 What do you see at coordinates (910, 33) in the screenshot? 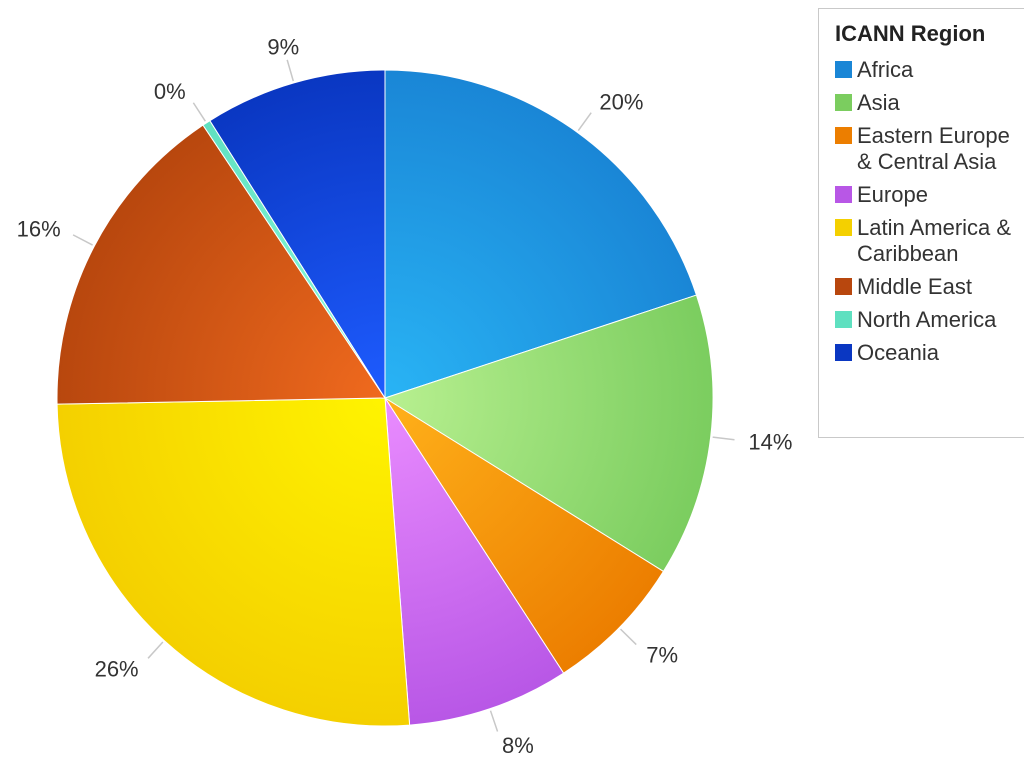
I see `legend-title: ICANN Region` at bounding box center [910, 33].